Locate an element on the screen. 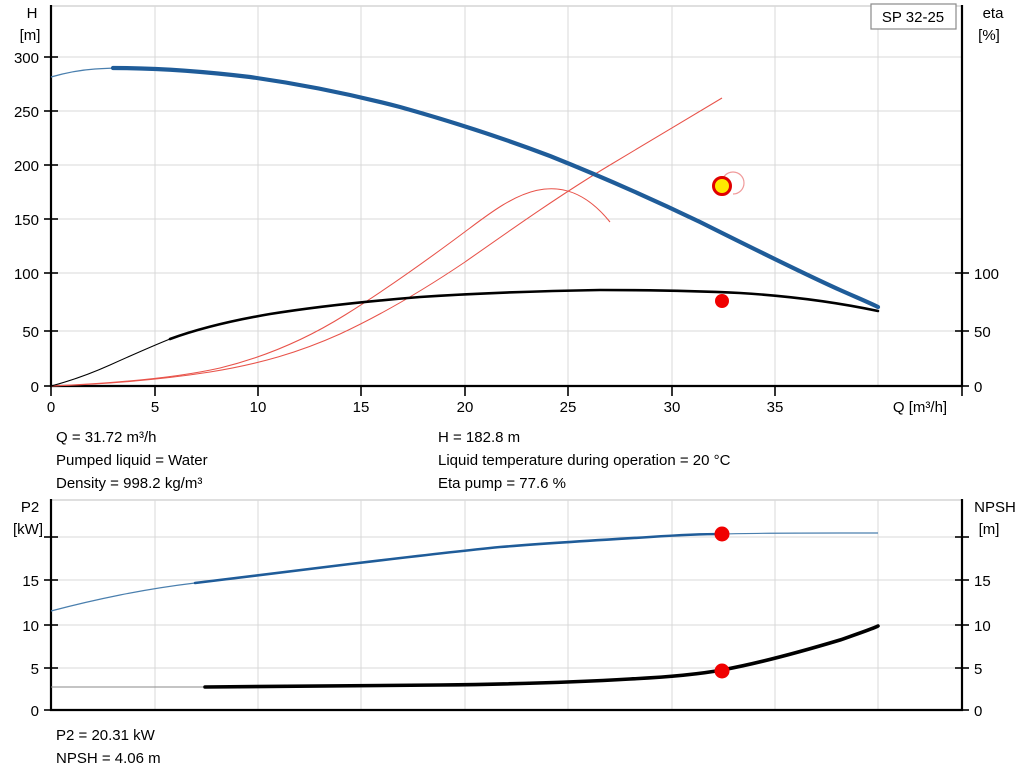 The image size is (1024, 781). badge-label: SP 32-25 is located at coordinates (913, 17).